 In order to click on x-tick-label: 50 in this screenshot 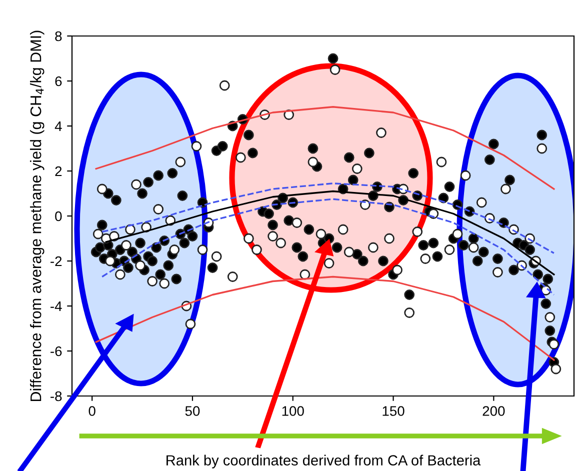, I will do `click(192, 411)`.